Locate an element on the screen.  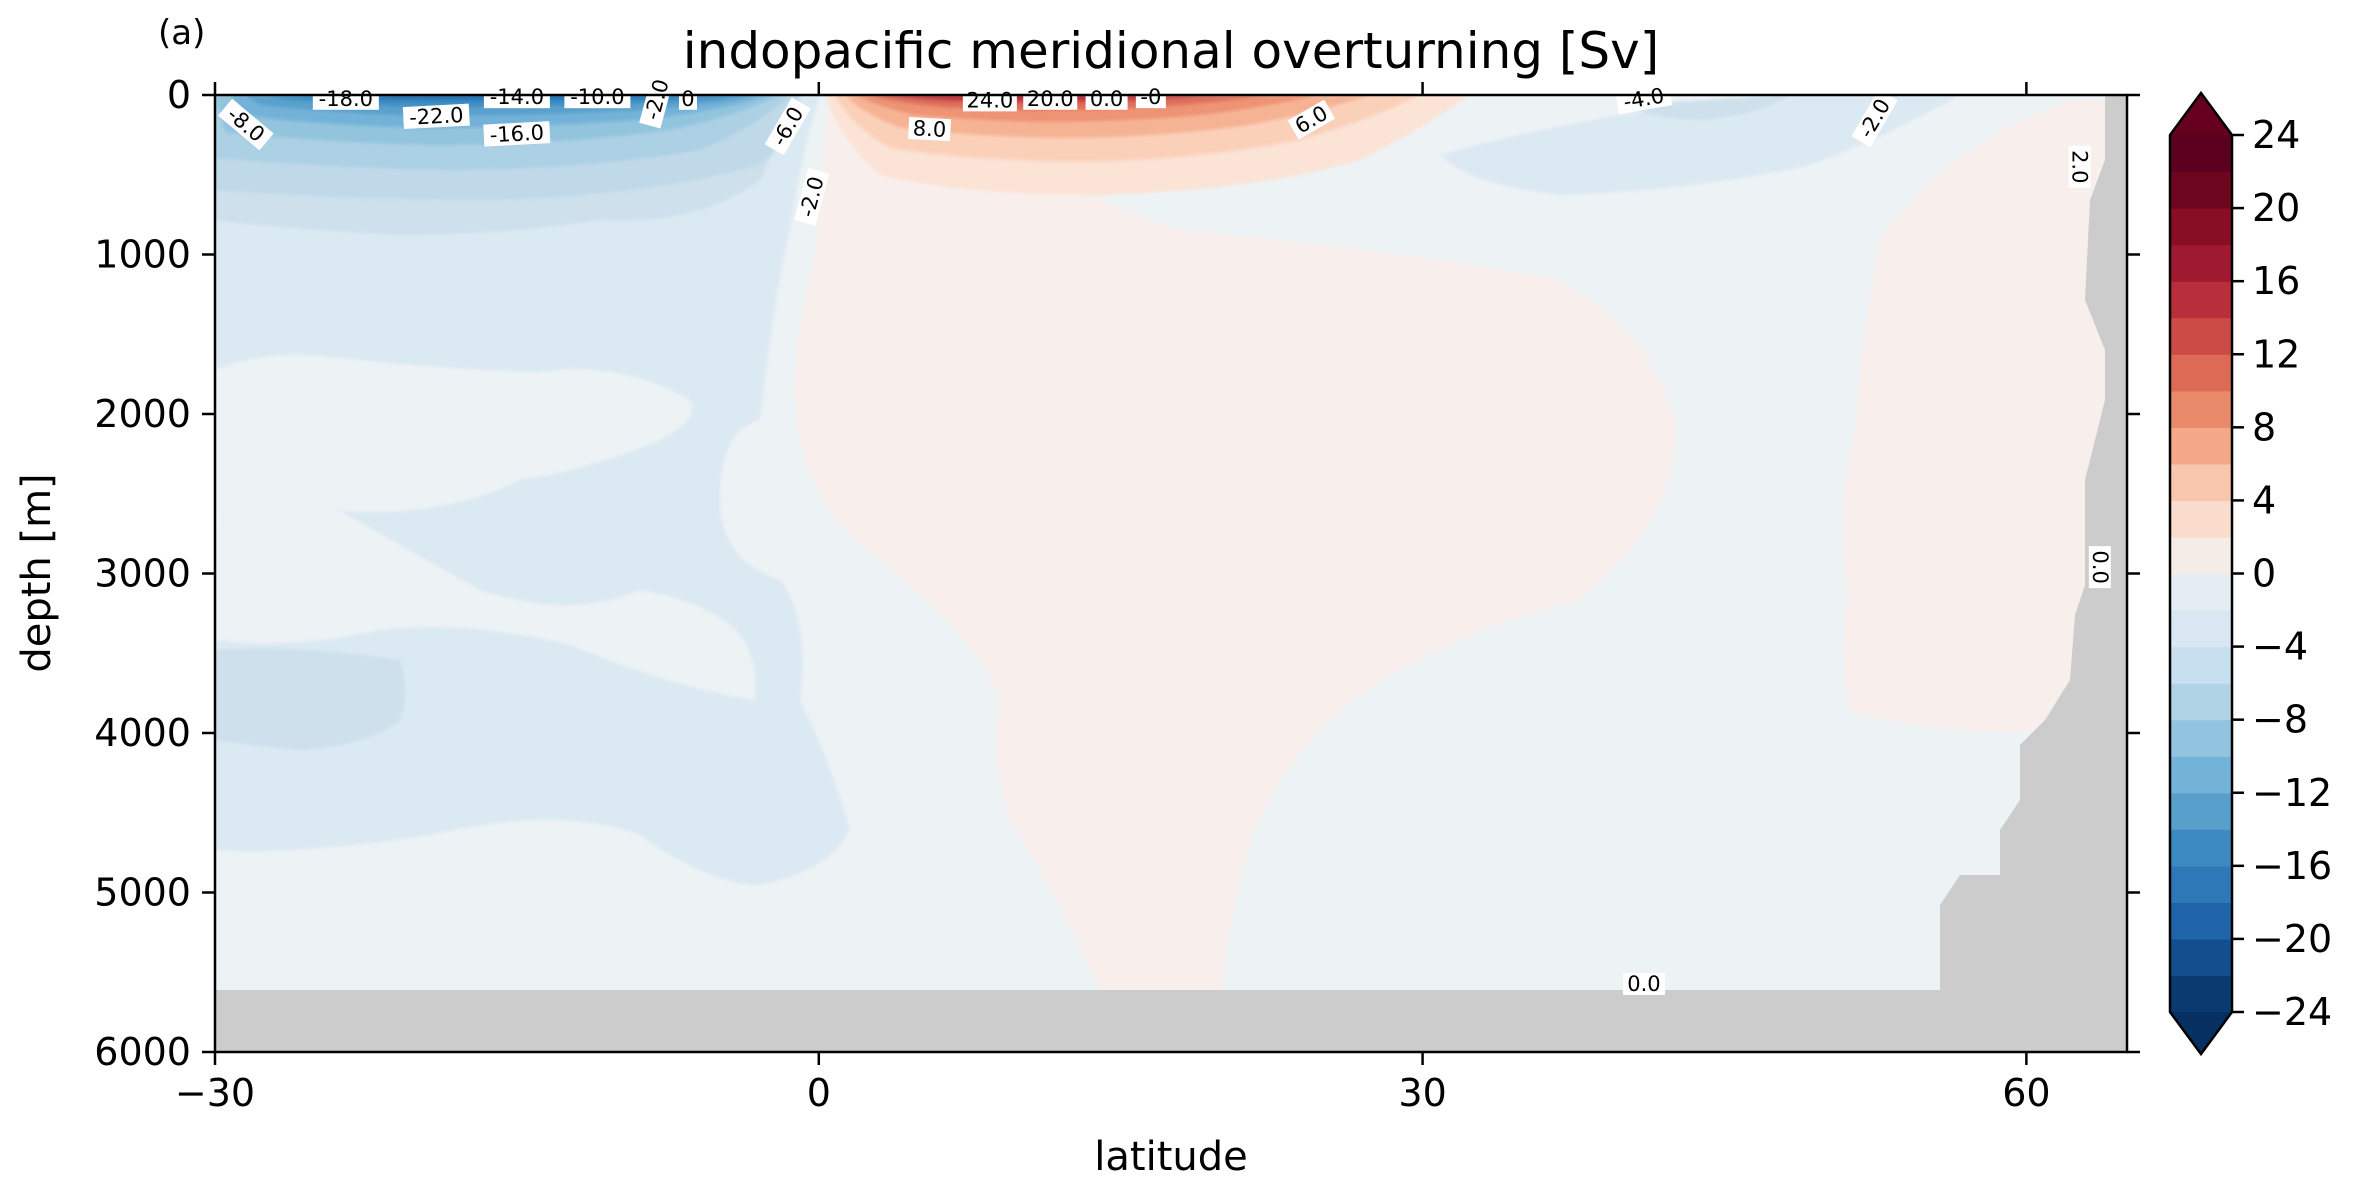
contour-label: -18.0 is located at coordinates (345, 99).